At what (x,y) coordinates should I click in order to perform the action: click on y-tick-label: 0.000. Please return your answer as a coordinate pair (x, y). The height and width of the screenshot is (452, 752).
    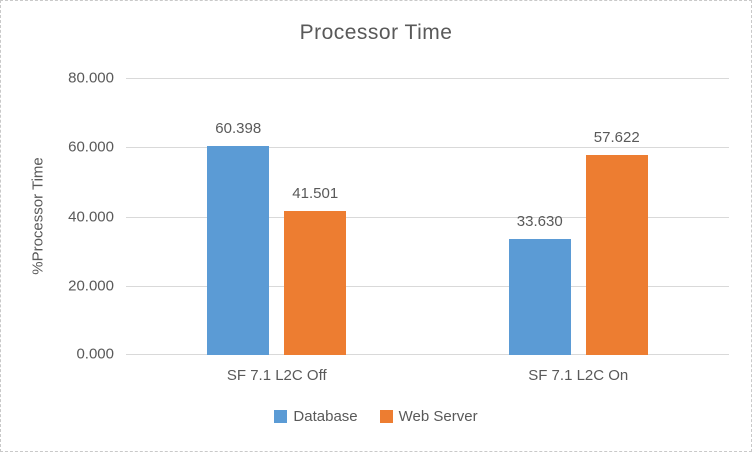
    Looking at the image, I should click on (95, 354).